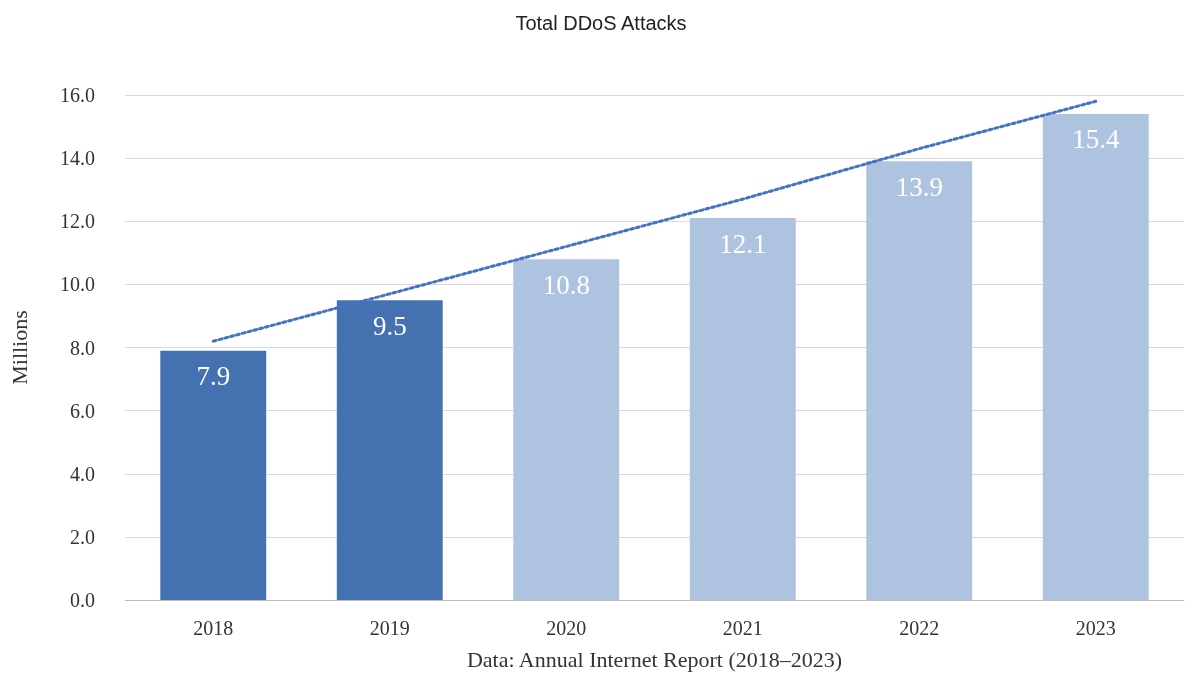 The image size is (1202, 690). What do you see at coordinates (77, 95) in the screenshot?
I see `y-tick-label: 16.0` at bounding box center [77, 95].